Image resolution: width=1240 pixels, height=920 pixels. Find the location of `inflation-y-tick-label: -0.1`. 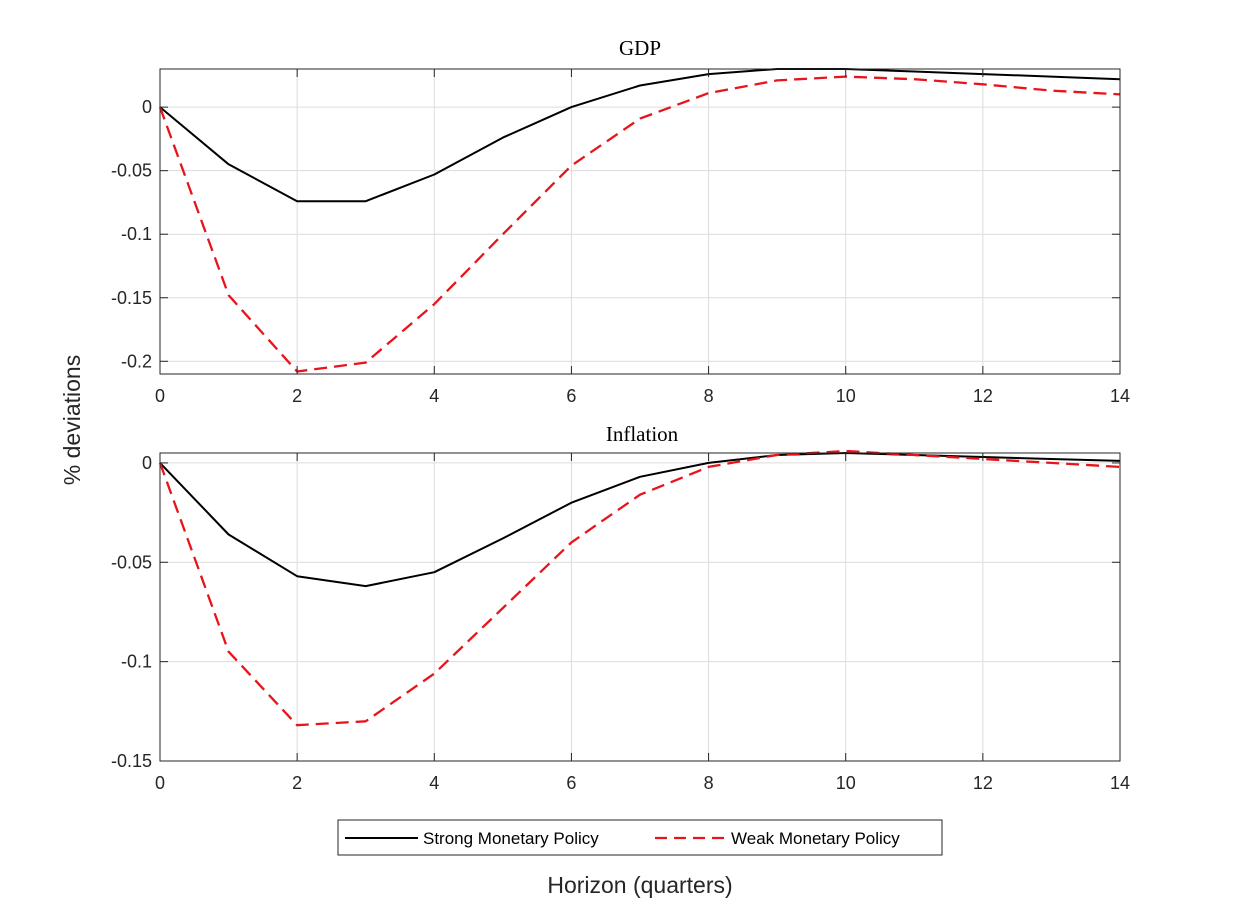

inflation-y-tick-label: -0.1 is located at coordinates (136, 662).